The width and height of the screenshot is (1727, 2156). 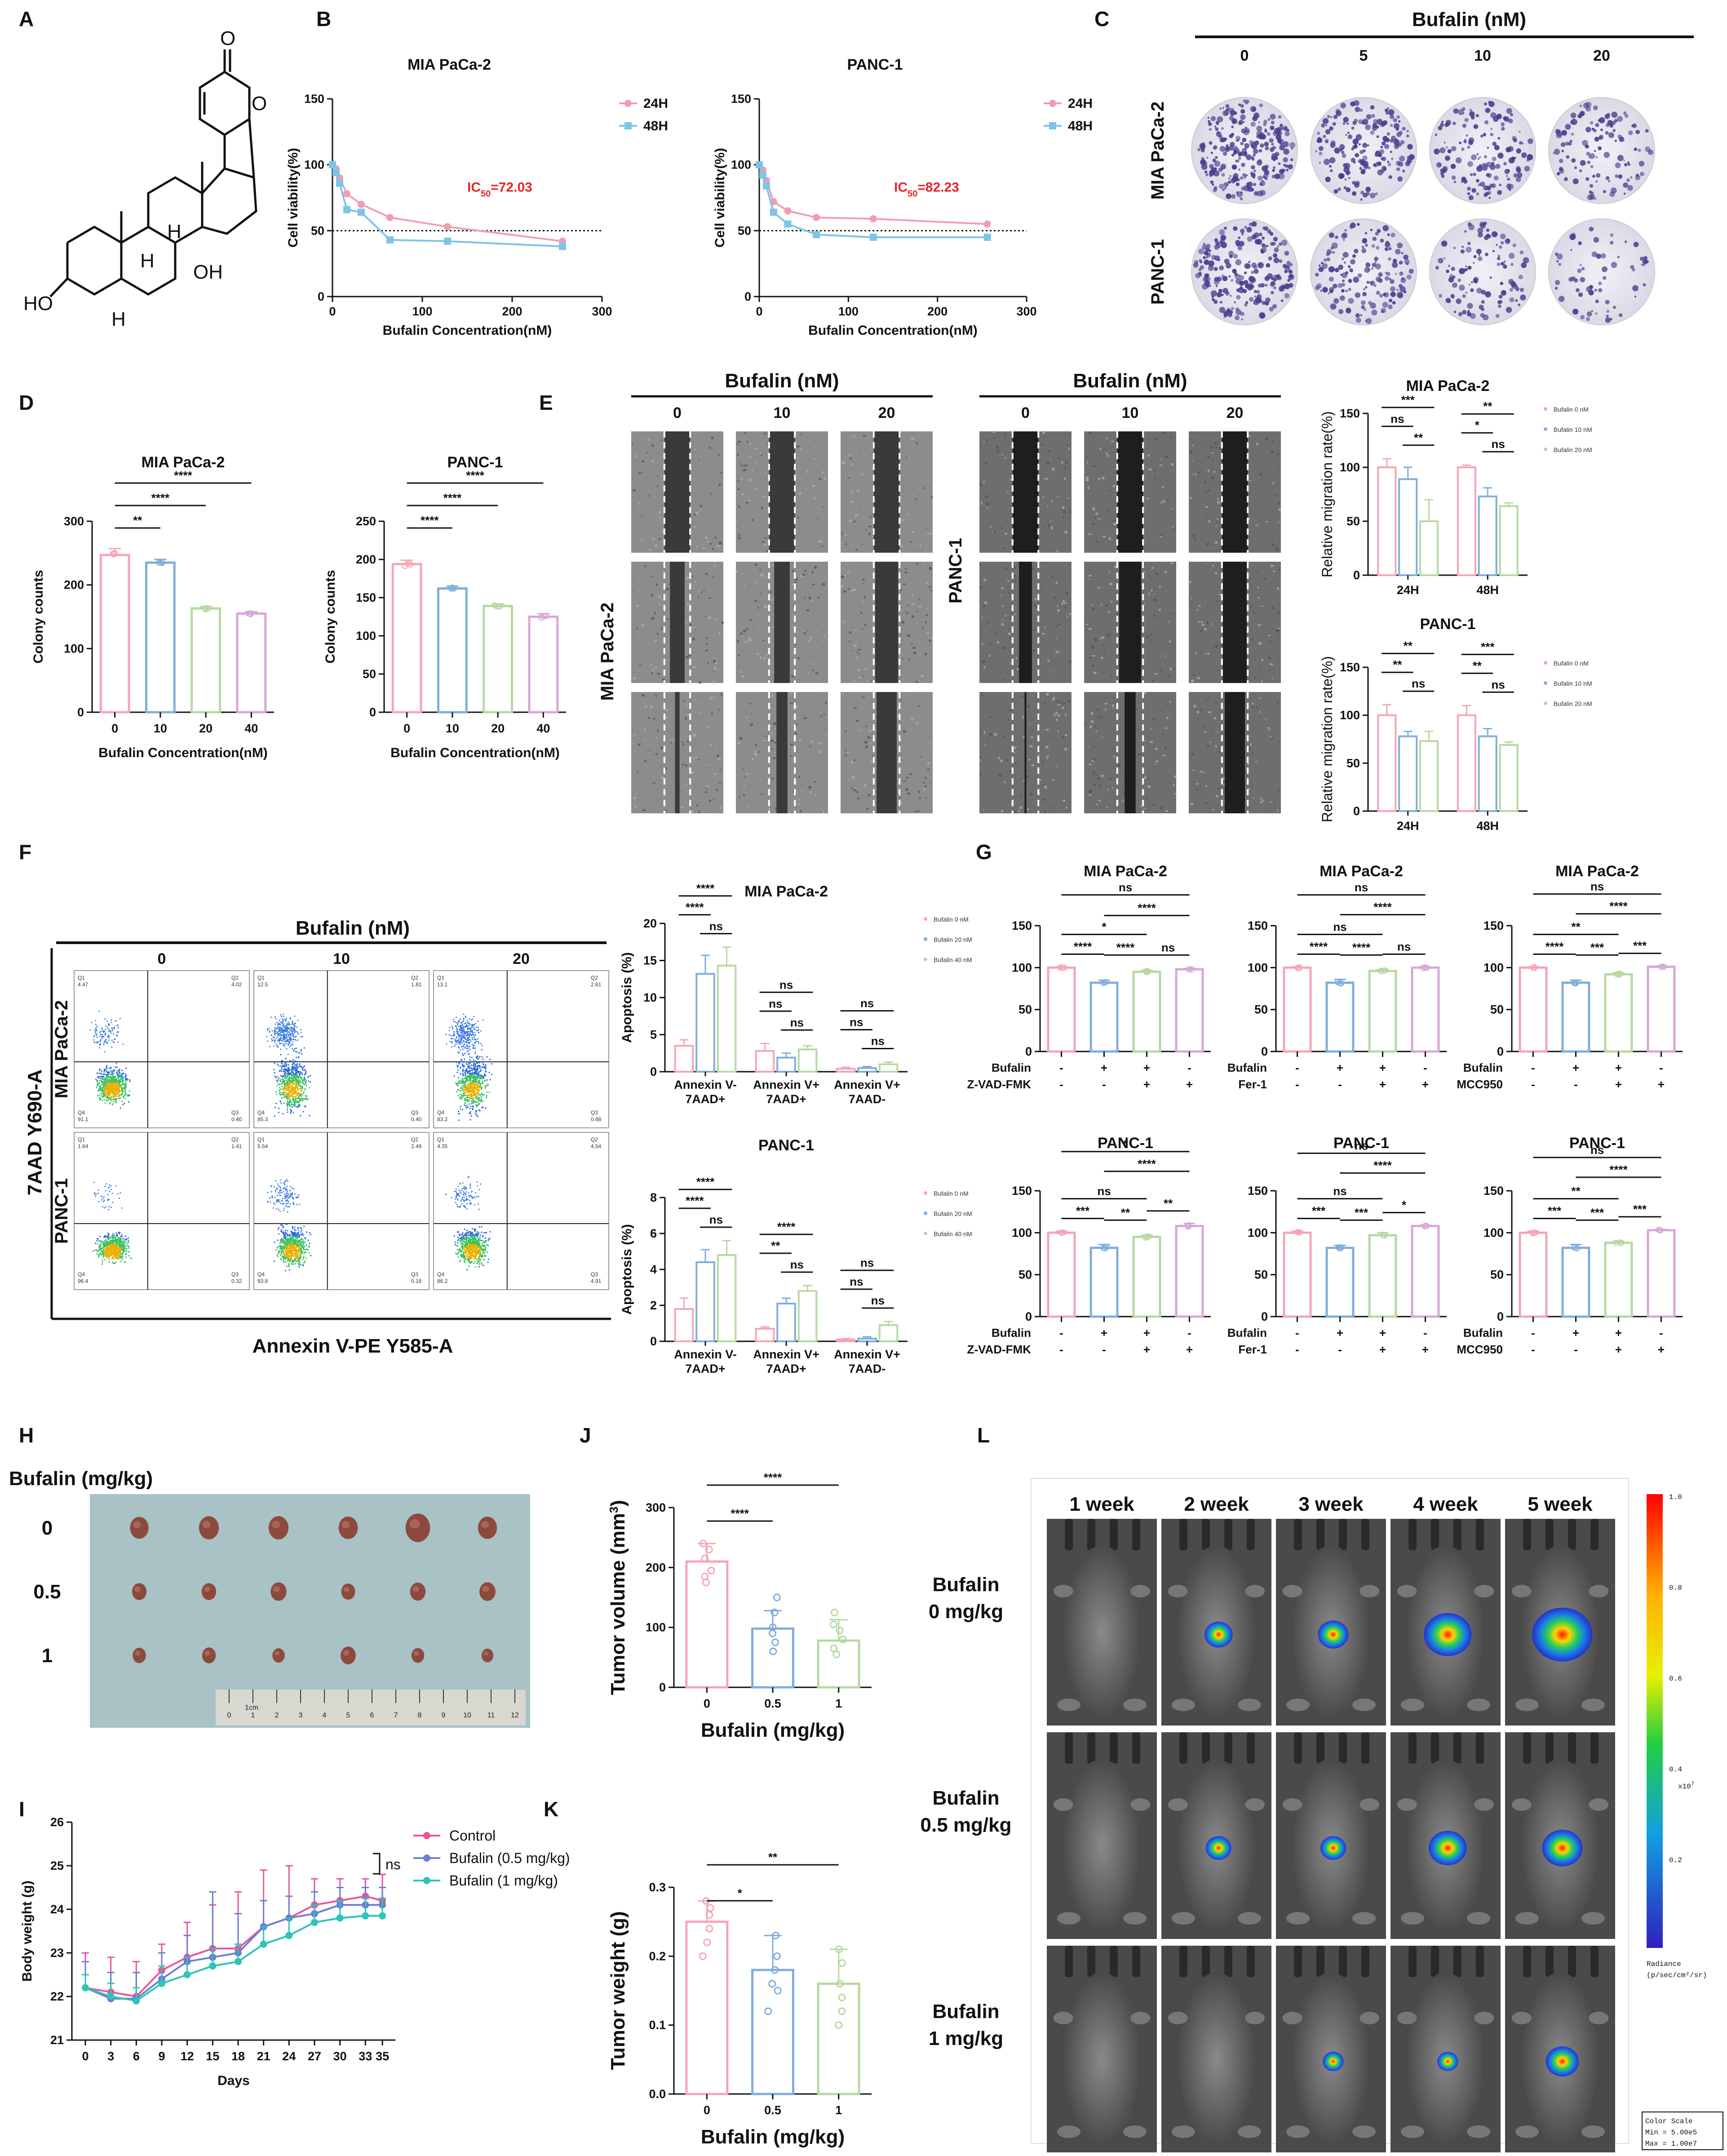 What do you see at coordinates (62, 1050) in the screenshot?
I see `row-label: MIA PaCa-2` at bounding box center [62, 1050].